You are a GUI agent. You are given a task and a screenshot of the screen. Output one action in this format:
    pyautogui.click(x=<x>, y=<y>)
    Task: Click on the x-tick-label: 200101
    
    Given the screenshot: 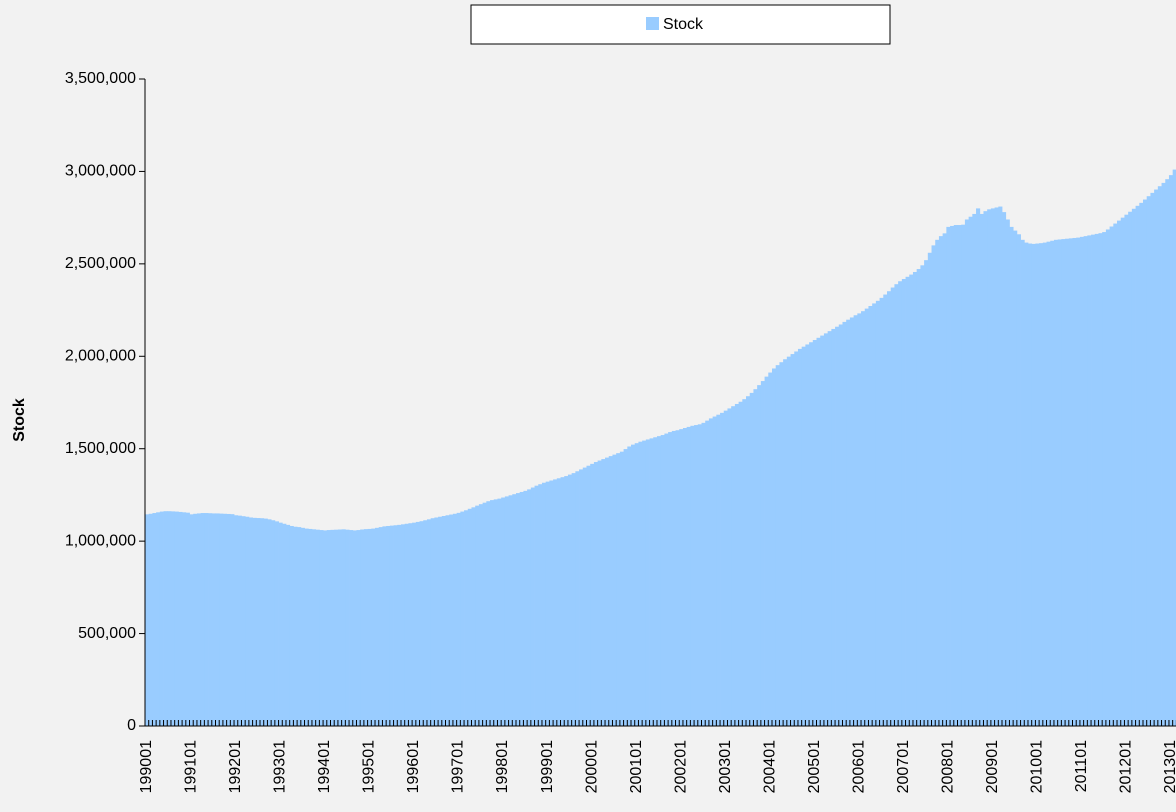 What is the action you would take?
    pyautogui.click(x=636, y=766)
    